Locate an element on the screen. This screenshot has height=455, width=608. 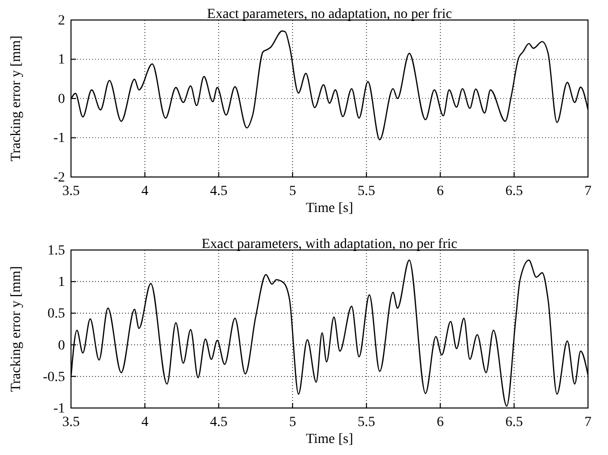
y-tick-label: 1.5 is located at coordinates (56, 250).